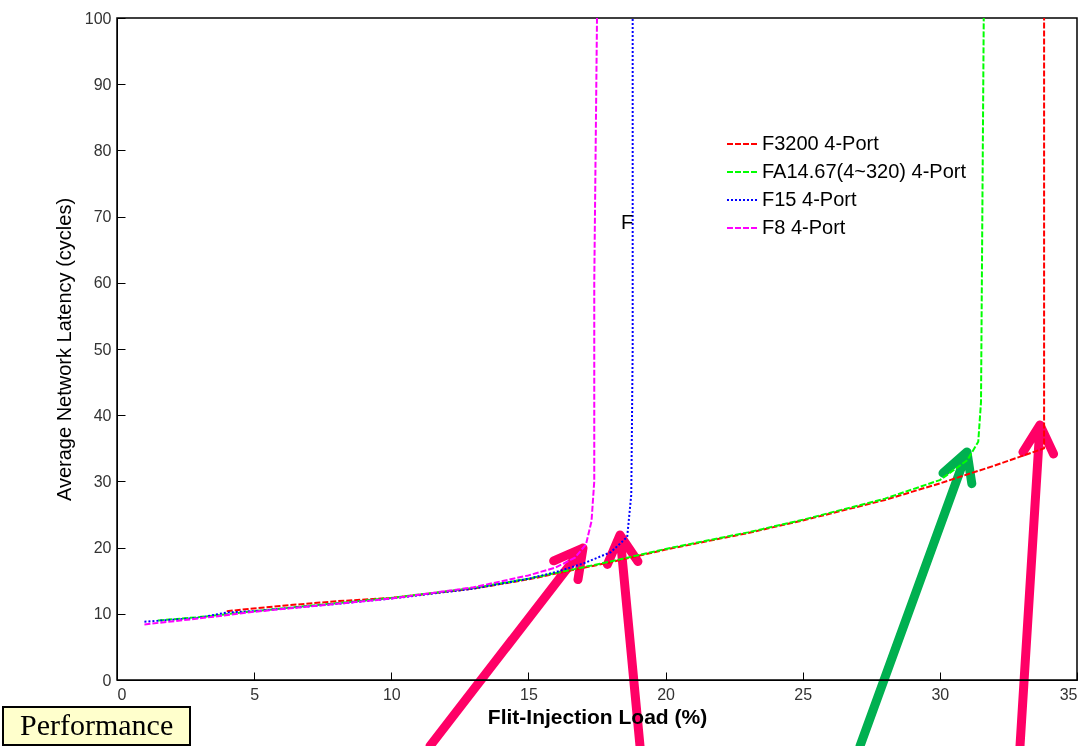  I want to click on y-tick-label: 100, so click(98, 18).